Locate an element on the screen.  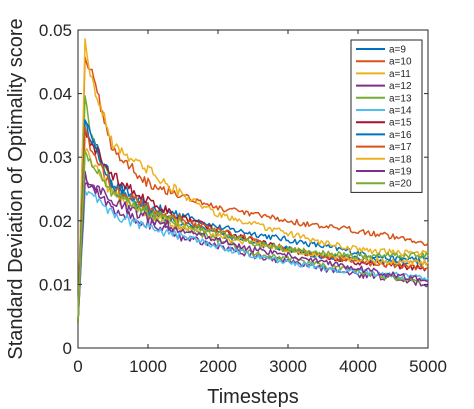
legend-label: a=17 is located at coordinates (400, 147).